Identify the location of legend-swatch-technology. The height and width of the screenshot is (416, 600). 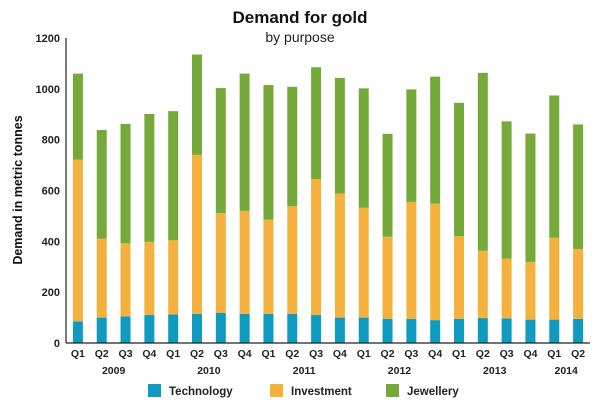
(154, 390).